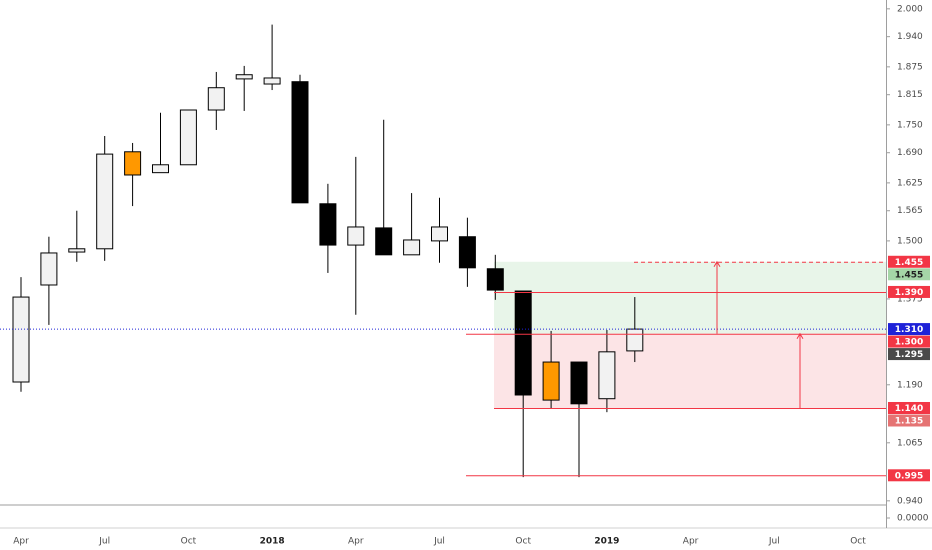 The width and height of the screenshot is (932, 550). What do you see at coordinates (913, 519) in the screenshot?
I see `lower-pane-tick-label: 0.0000` at bounding box center [913, 519].